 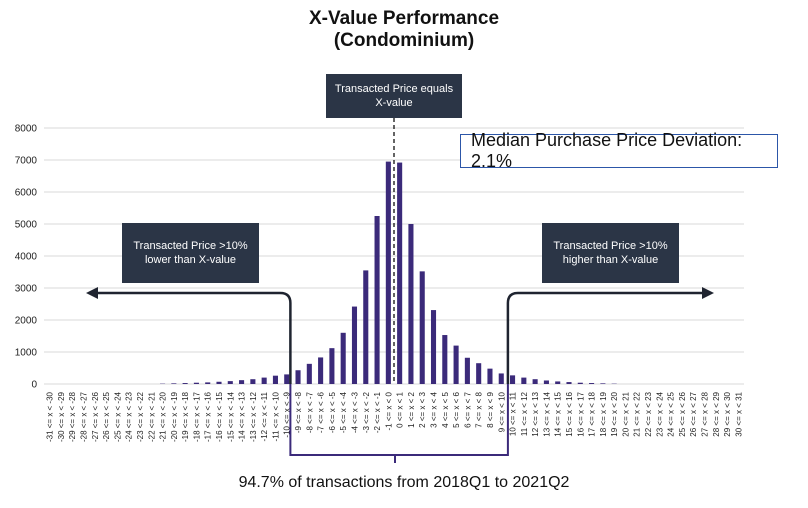 What do you see at coordinates (72, 416) in the screenshot?
I see `x-tick-label: -29 <= x < -28` at bounding box center [72, 416].